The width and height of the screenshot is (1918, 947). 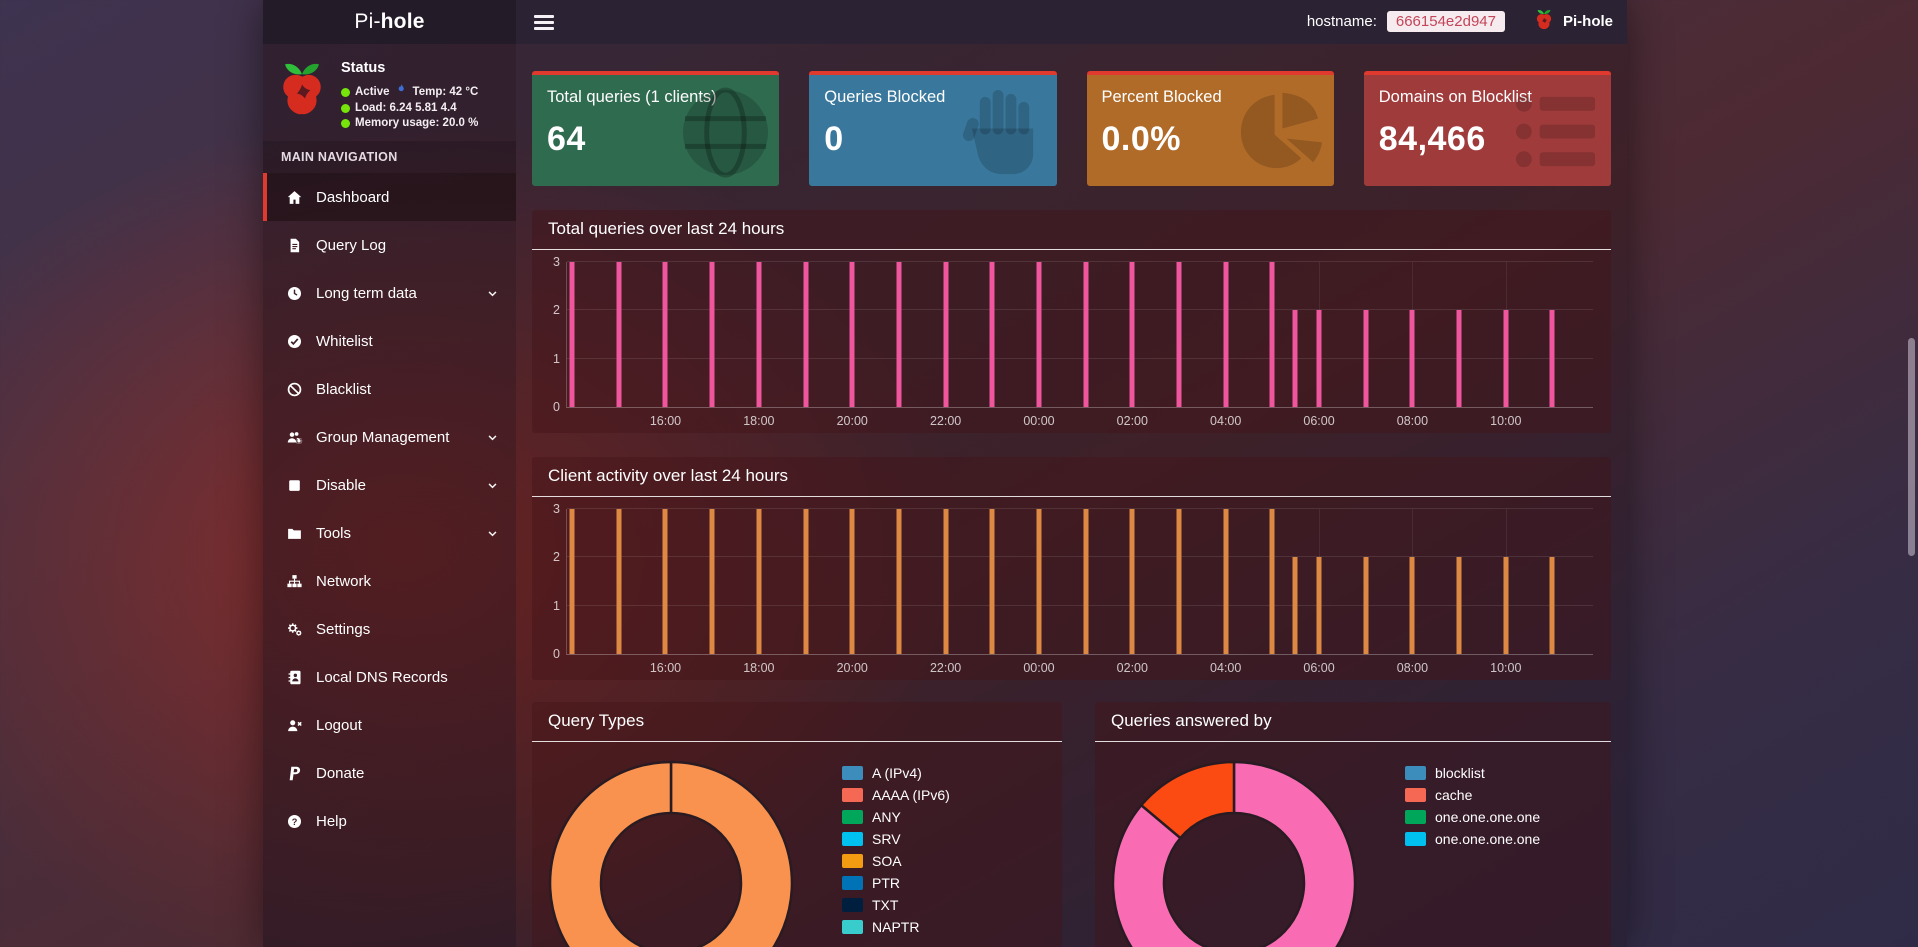 What do you see at coordinates (1487, 128) in the screenshot?
I see `stat-card-domains-on-blocklist: Domains on Blocklist 84,466` at bounding box center [1487, 128].